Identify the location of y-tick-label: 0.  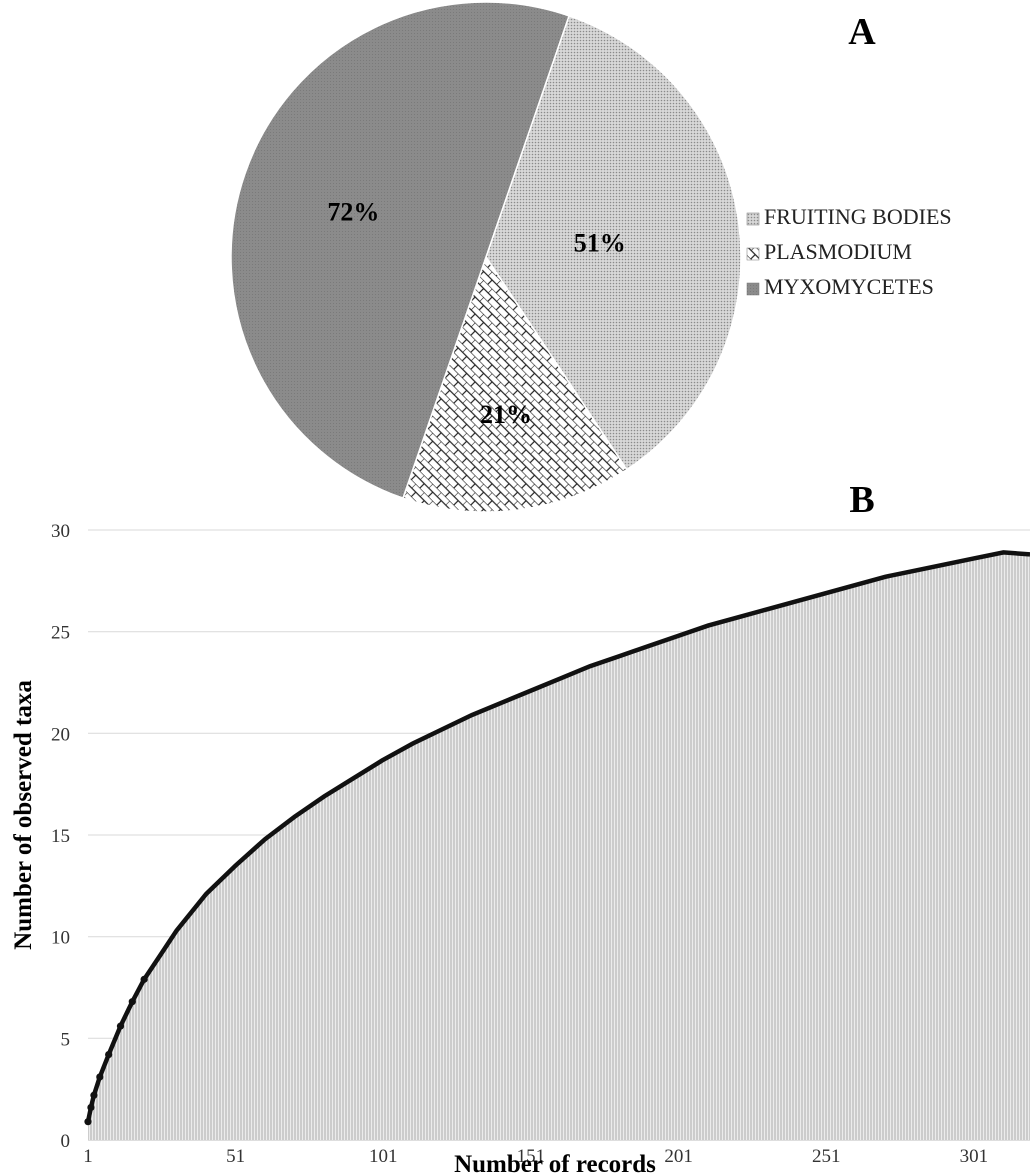
(66, 1141).